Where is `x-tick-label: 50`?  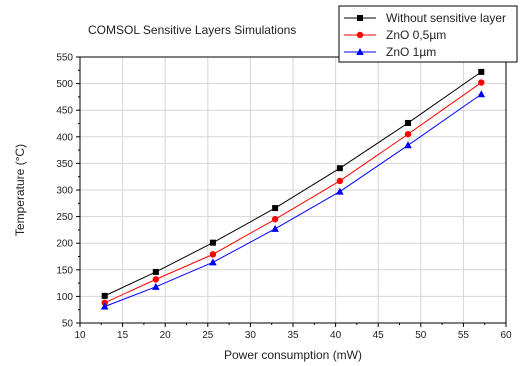 x-tick-label: 50 is located at coordinates (421, 335).